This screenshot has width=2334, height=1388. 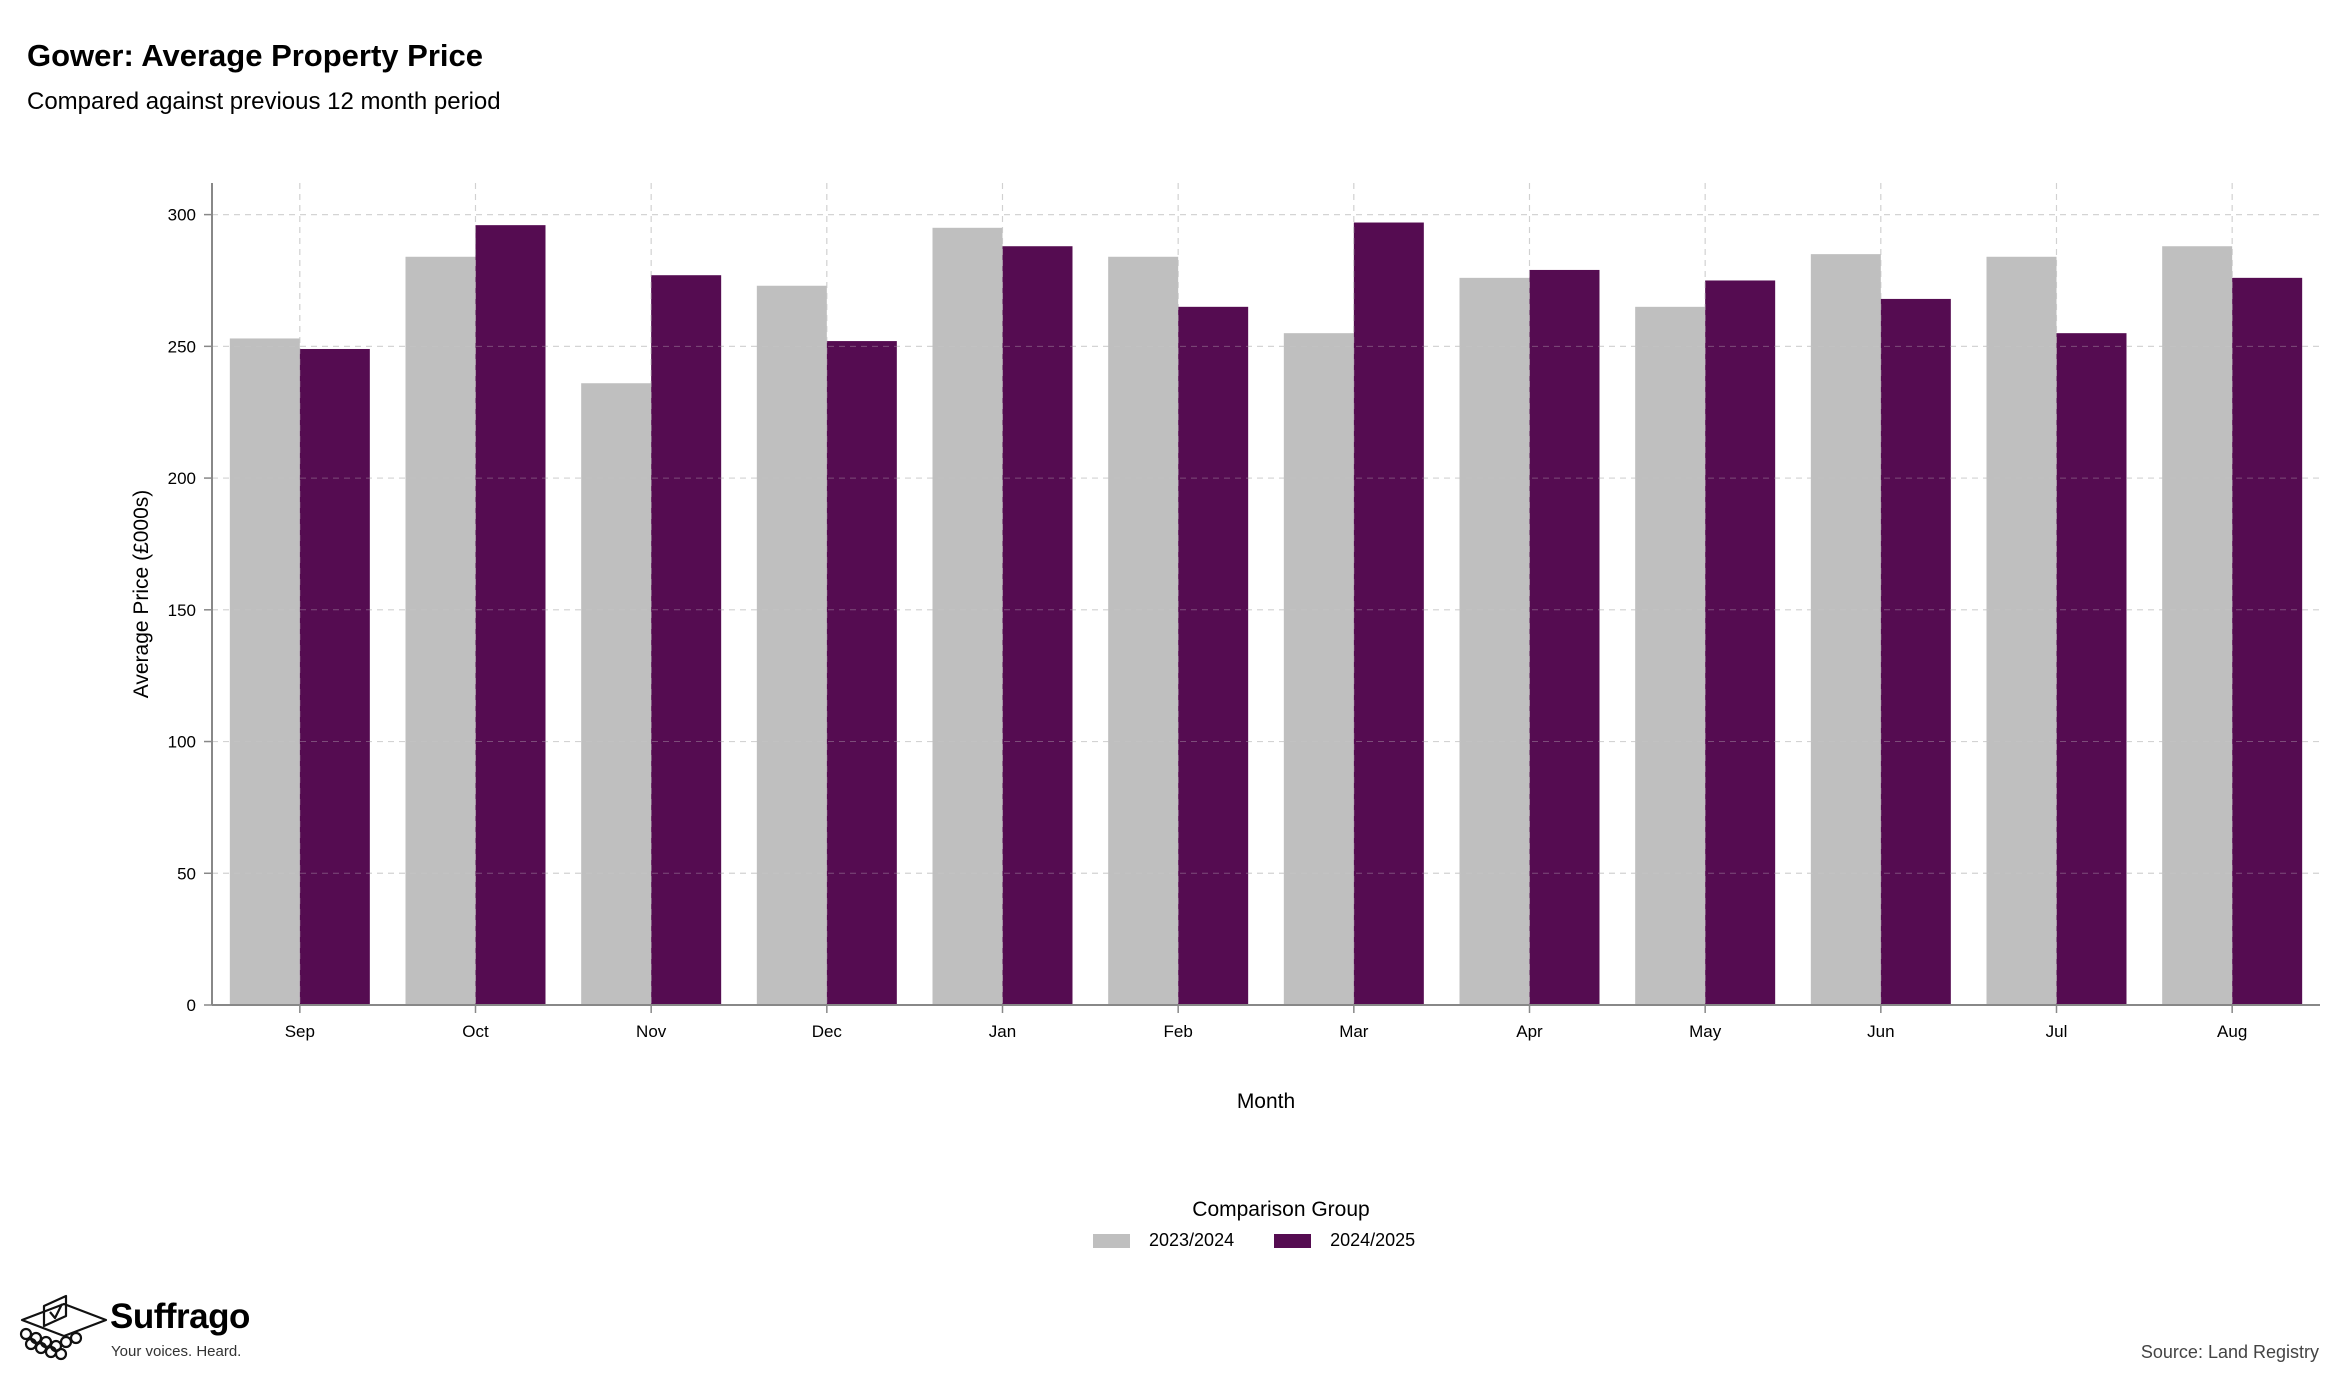 I want to click on x-tick-label: Oct, so click(x=475, y=1031).